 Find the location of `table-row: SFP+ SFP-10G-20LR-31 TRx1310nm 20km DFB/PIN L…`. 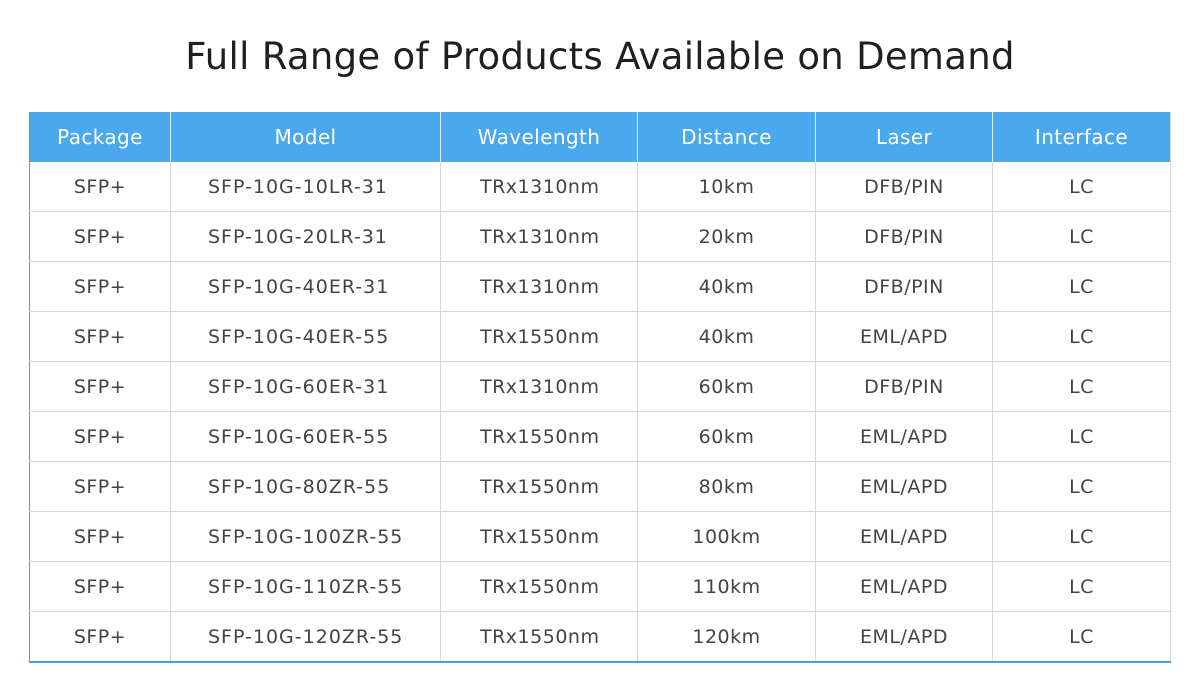

table-row: SFP+ SFP-10G-20LR-31 TRx1310nm 20km DFB/PIN L… is located at coordinates (600, 236).